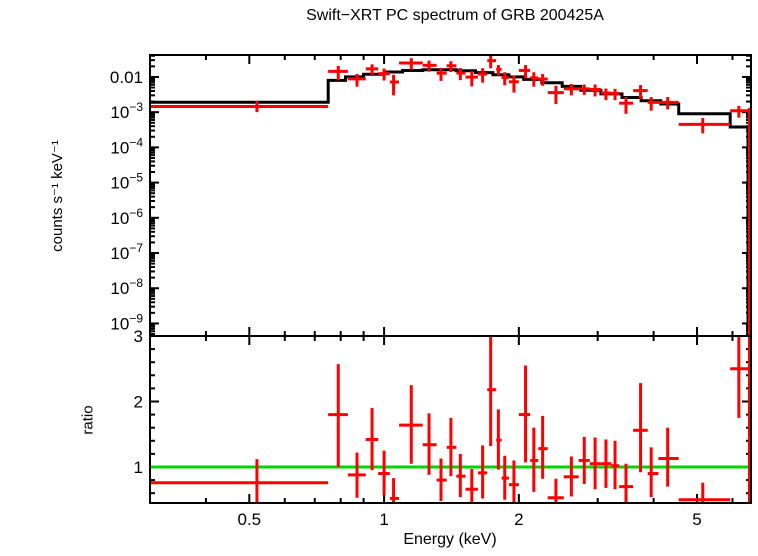 The width and height of the screenshot is (758, 556). I want to click on x-axis-label-energy: Energy (keV), so click(450, 539).